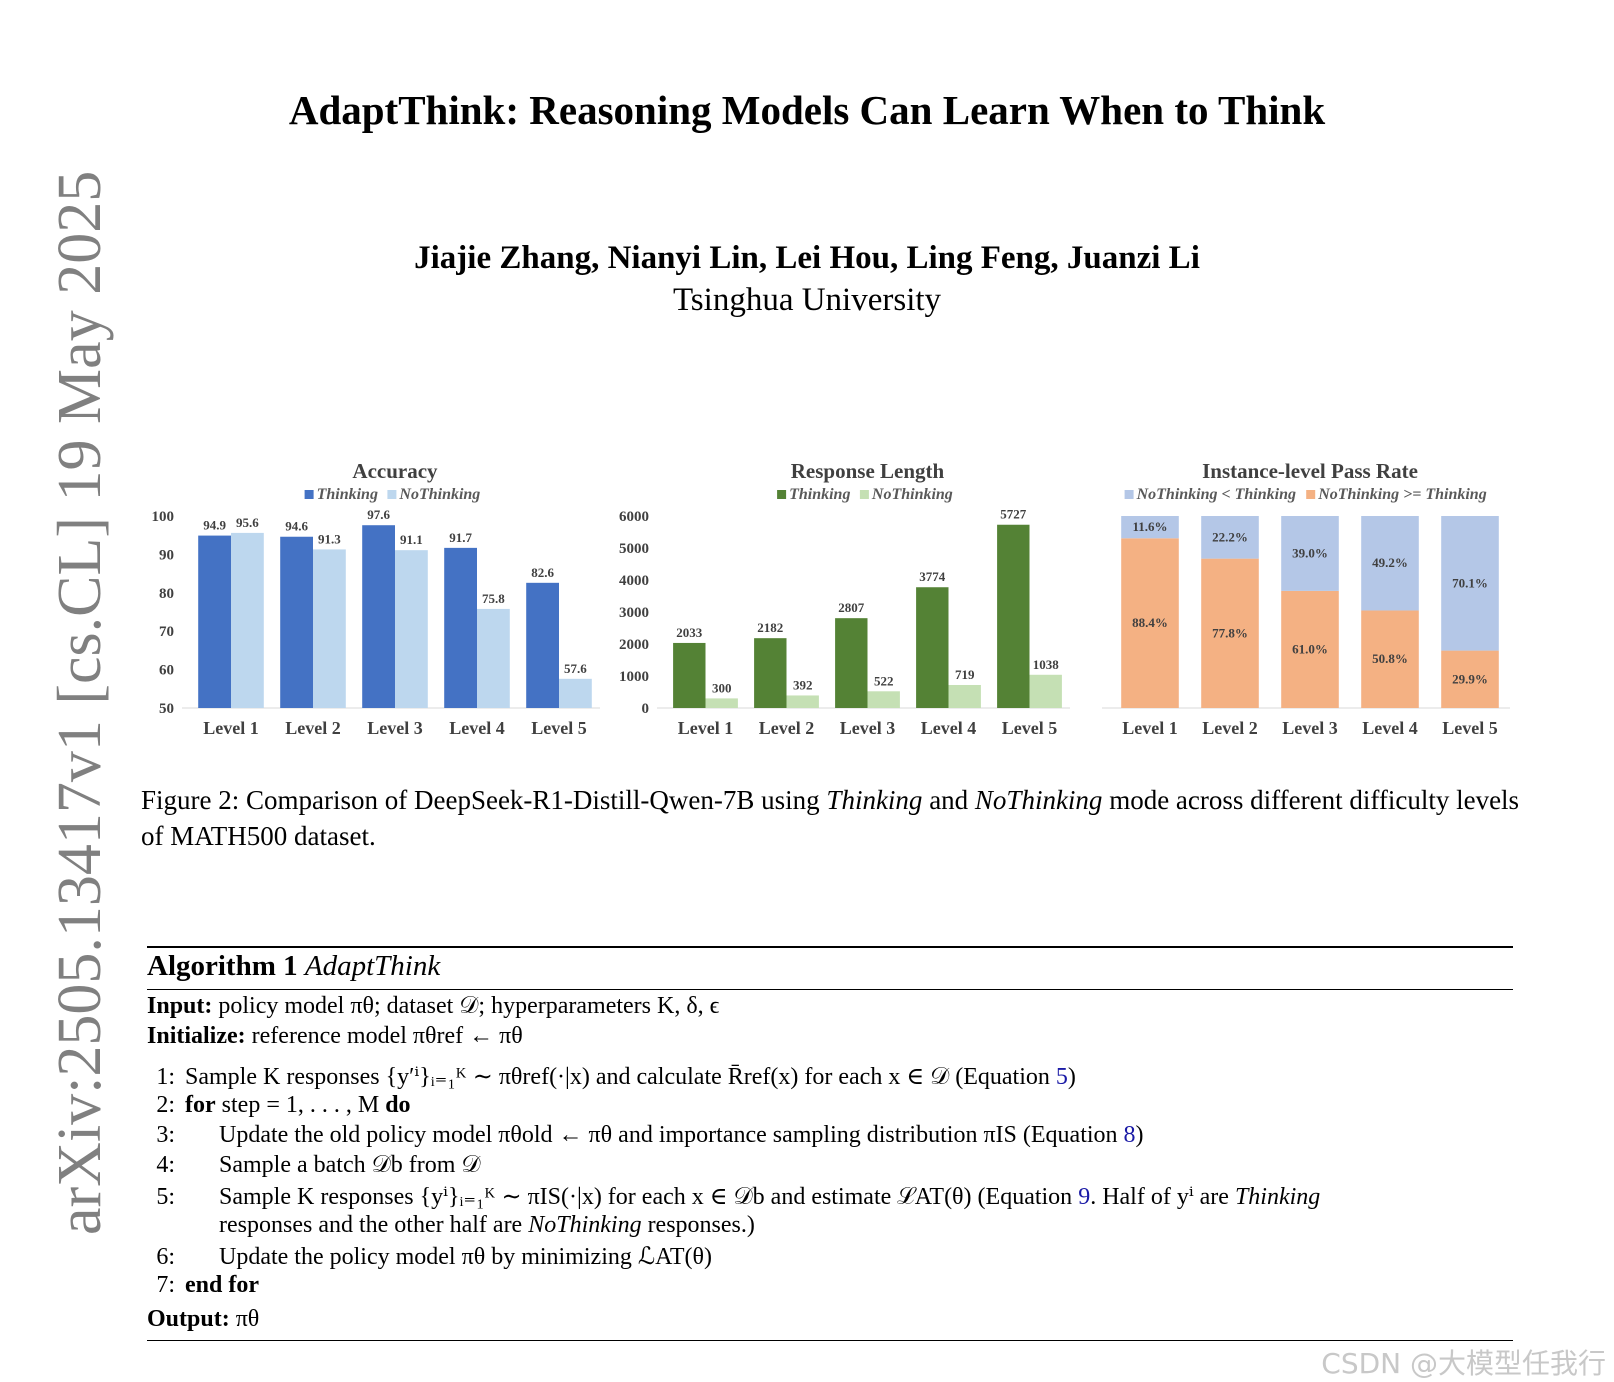 The height and width of the screenshot is (1382, 1614). Describe the element at coordinates (374, 1225) in the screenshot. I see `step-text: responses and the other half are` at that location.